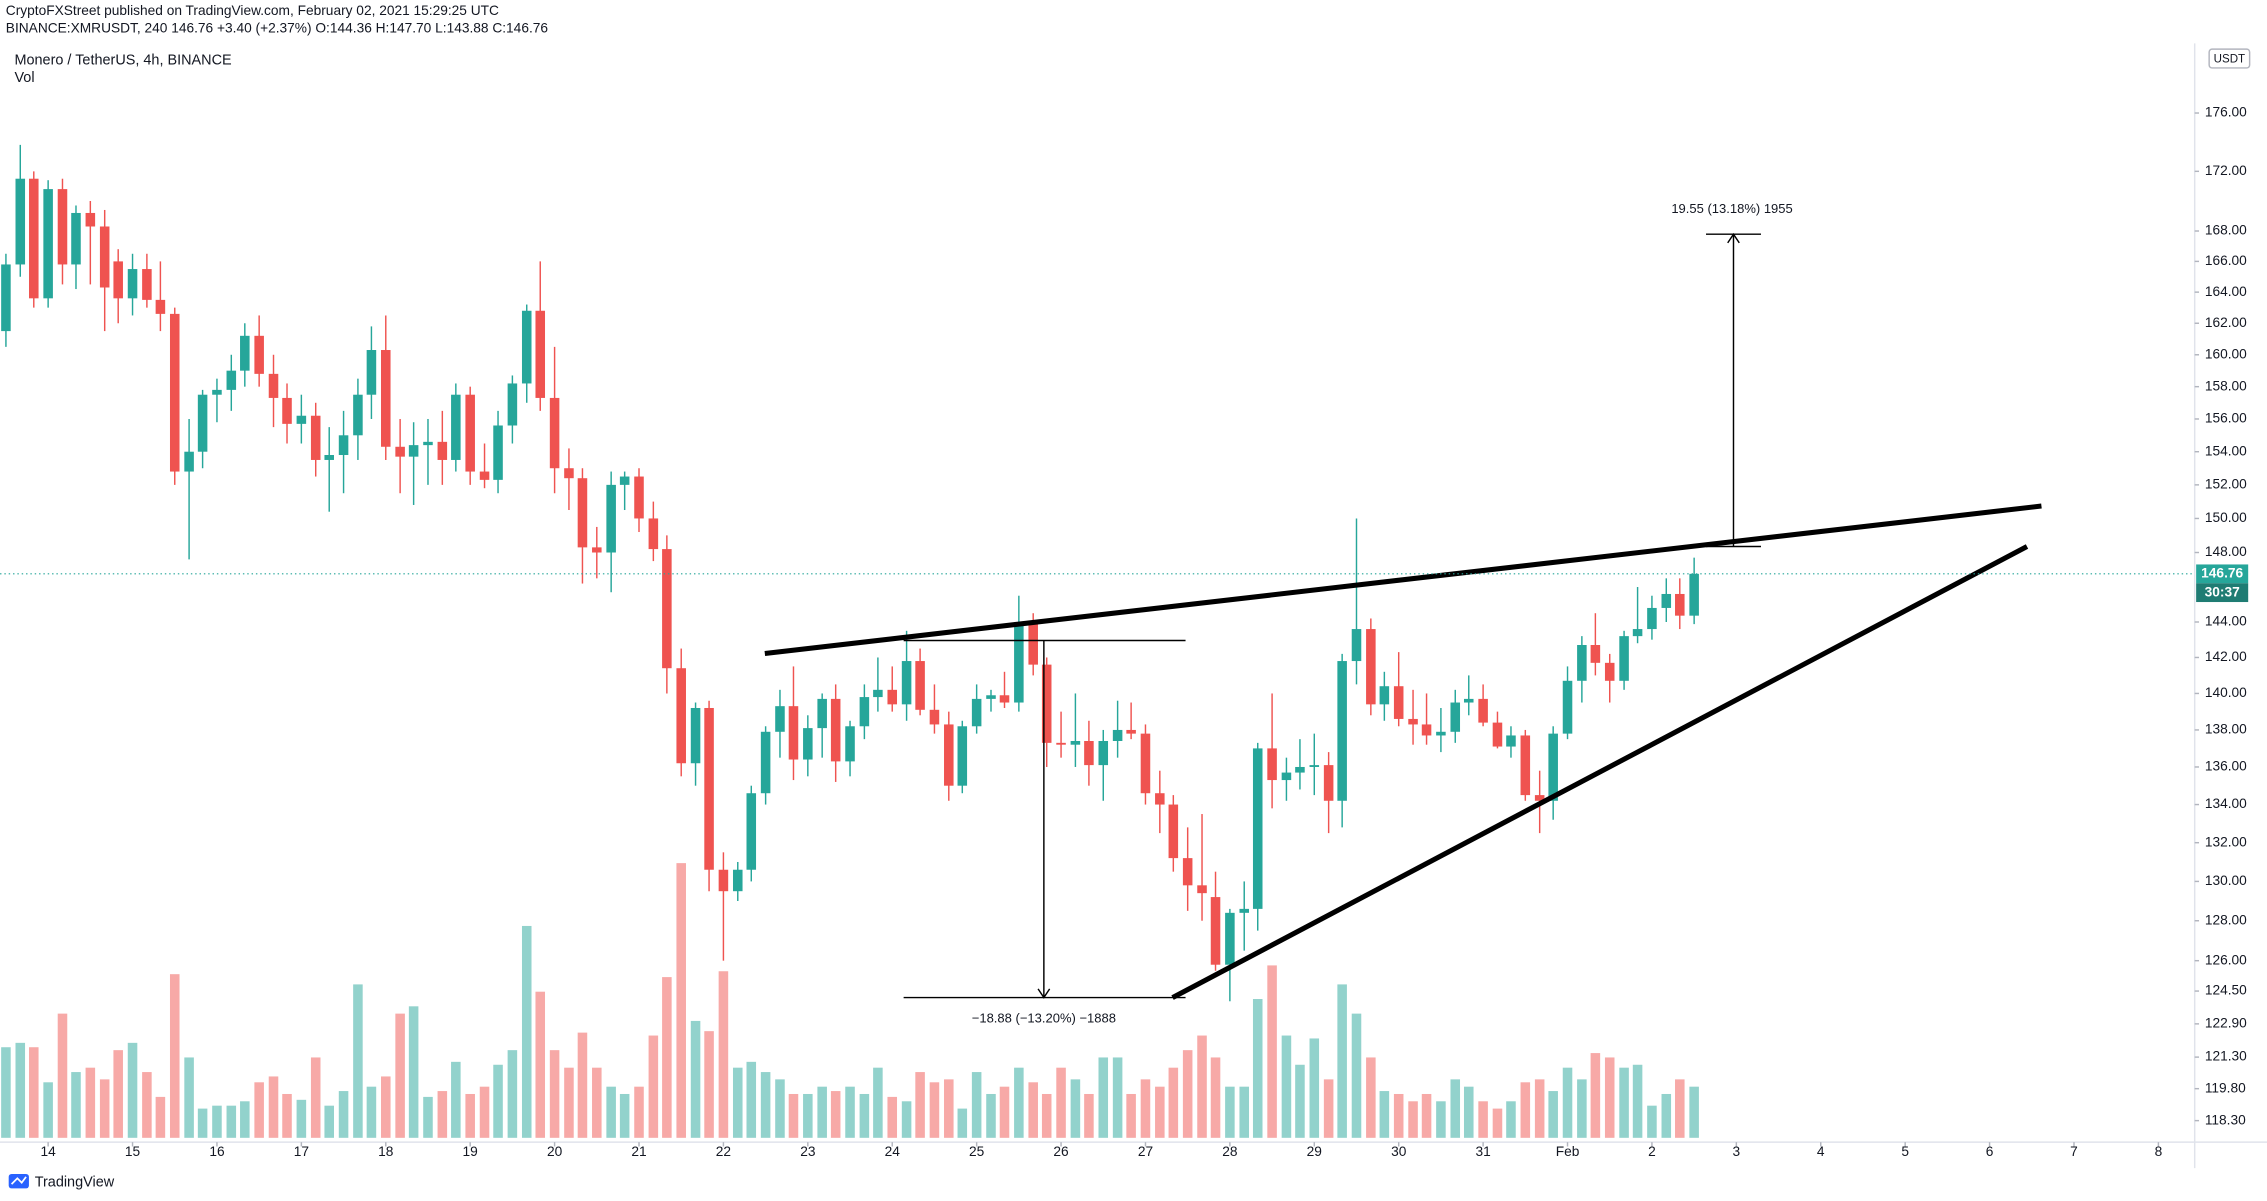 This screenshot has width=2267, height=1201. I want to click on y-tick-label: 154.00, so click(2226, 450).